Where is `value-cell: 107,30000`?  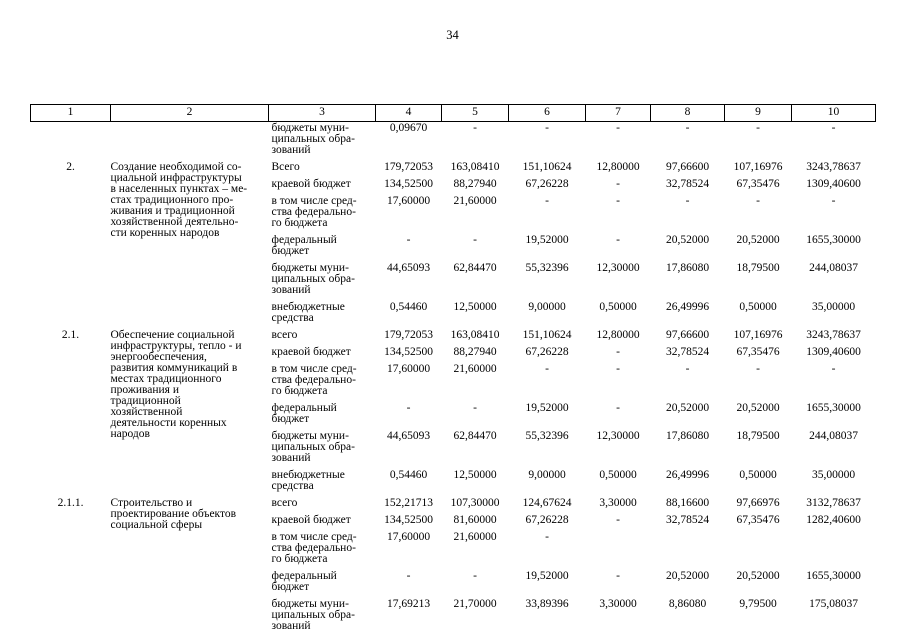 value-cell: 107,30000 is located at coordinates (475, 503).